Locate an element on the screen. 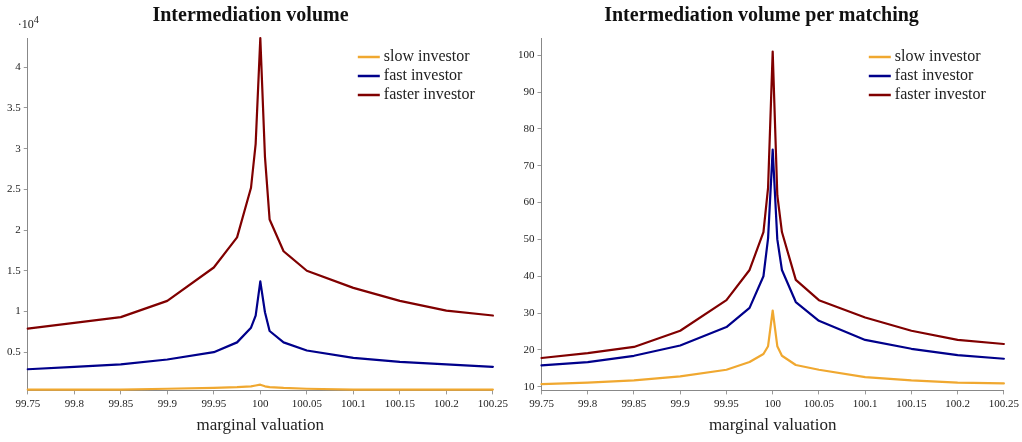 The height and width of the screenshot is (442, 1022). y-tick-label: 60 is located at coordinates (529, 201).